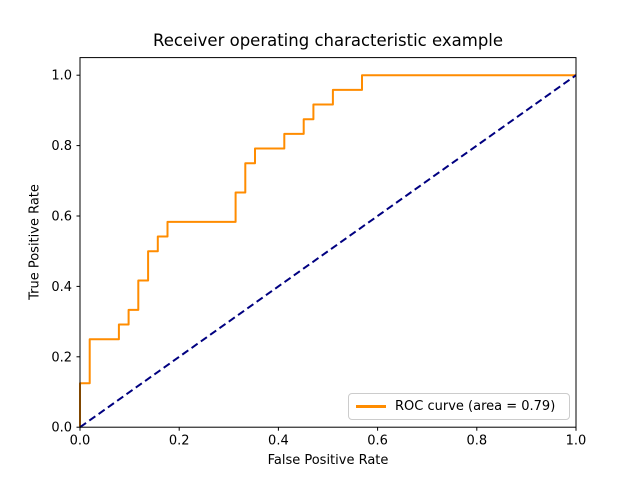 This screenshot has height=480, width=640. I want to click on x-axis-label: False Positive Rate, so click(328, 460).